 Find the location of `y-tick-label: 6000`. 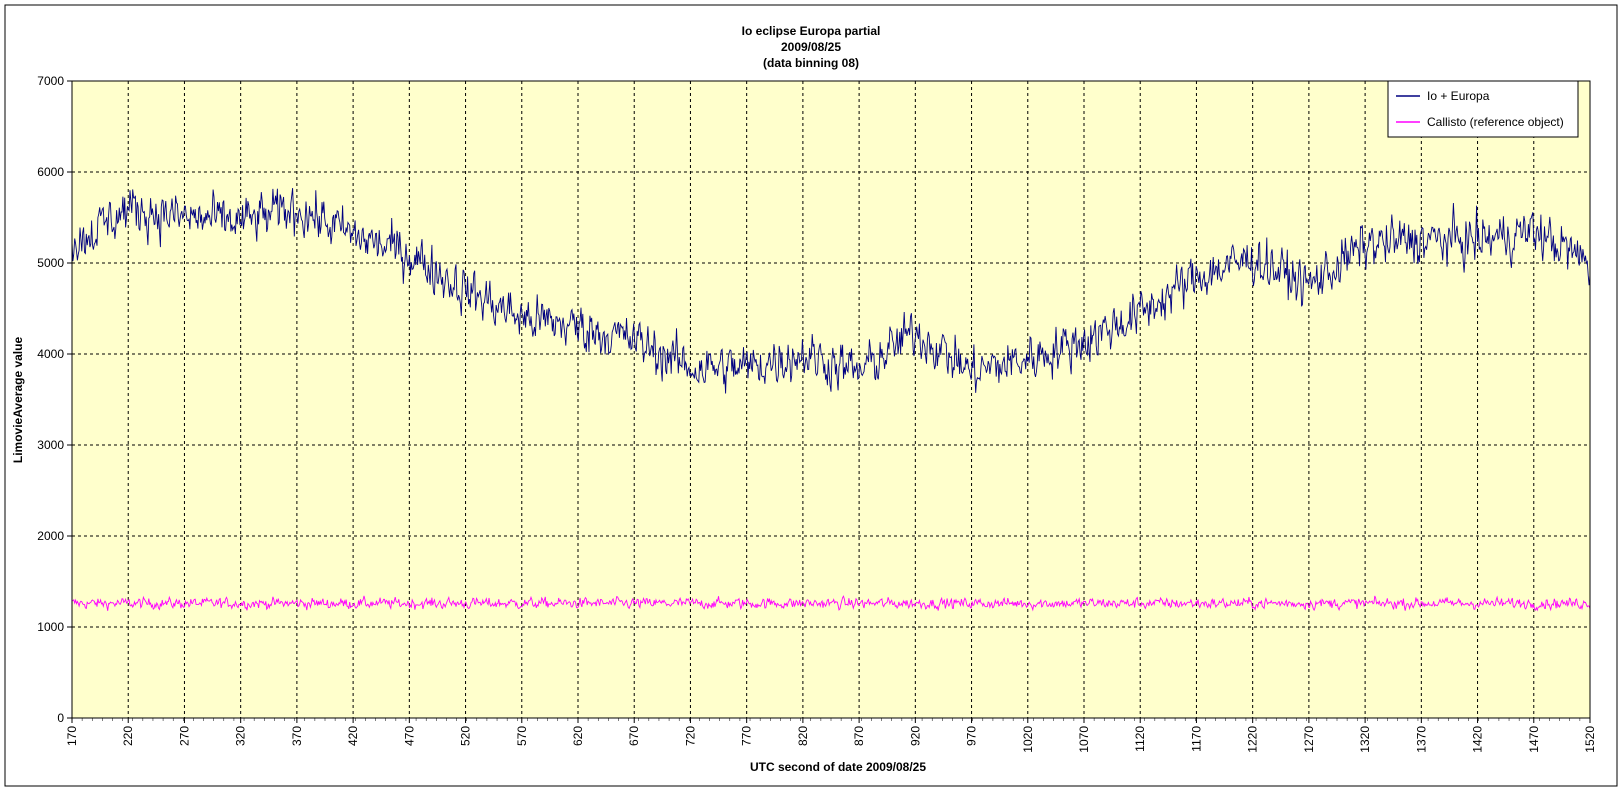

y-tick-label: 6000 is located at coordinates (50, 172).